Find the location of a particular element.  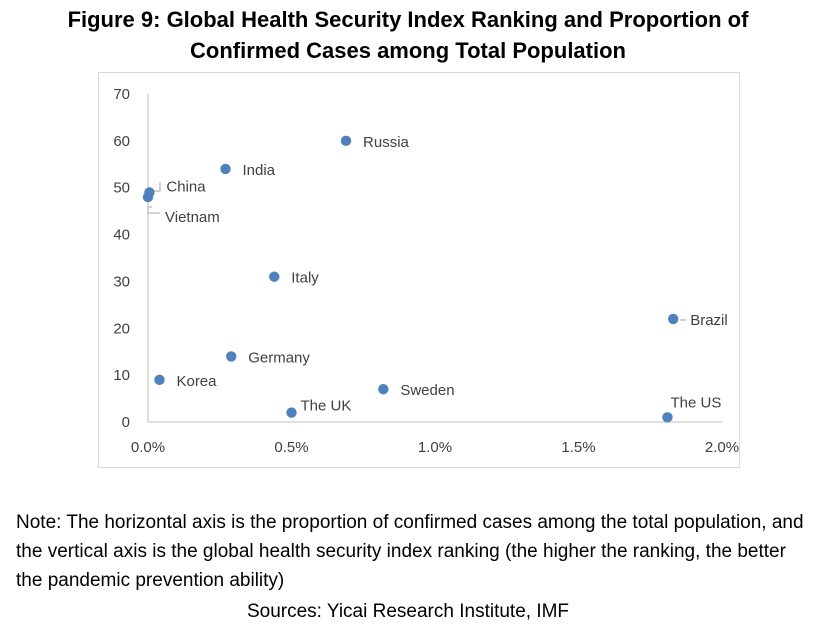

point-the-us is located at coordinates (667, 417).